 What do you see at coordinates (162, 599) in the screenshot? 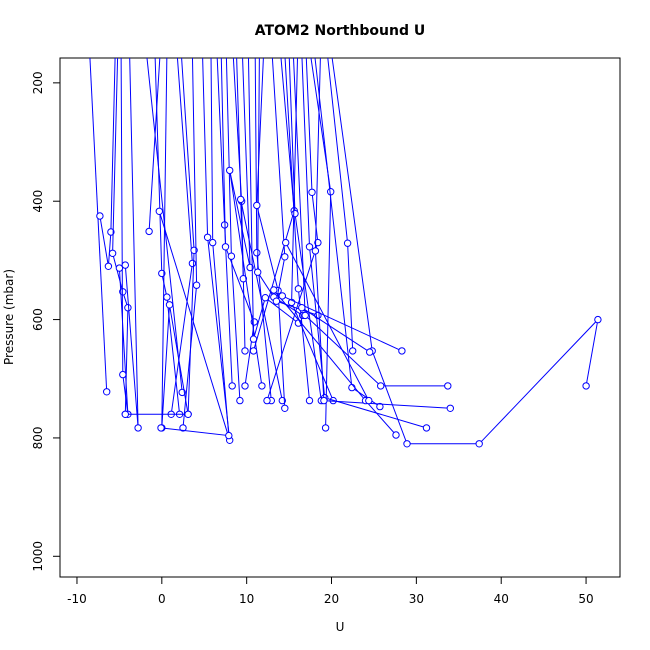
I see `x-tick-label: 0` at bounding box center [162, 599].